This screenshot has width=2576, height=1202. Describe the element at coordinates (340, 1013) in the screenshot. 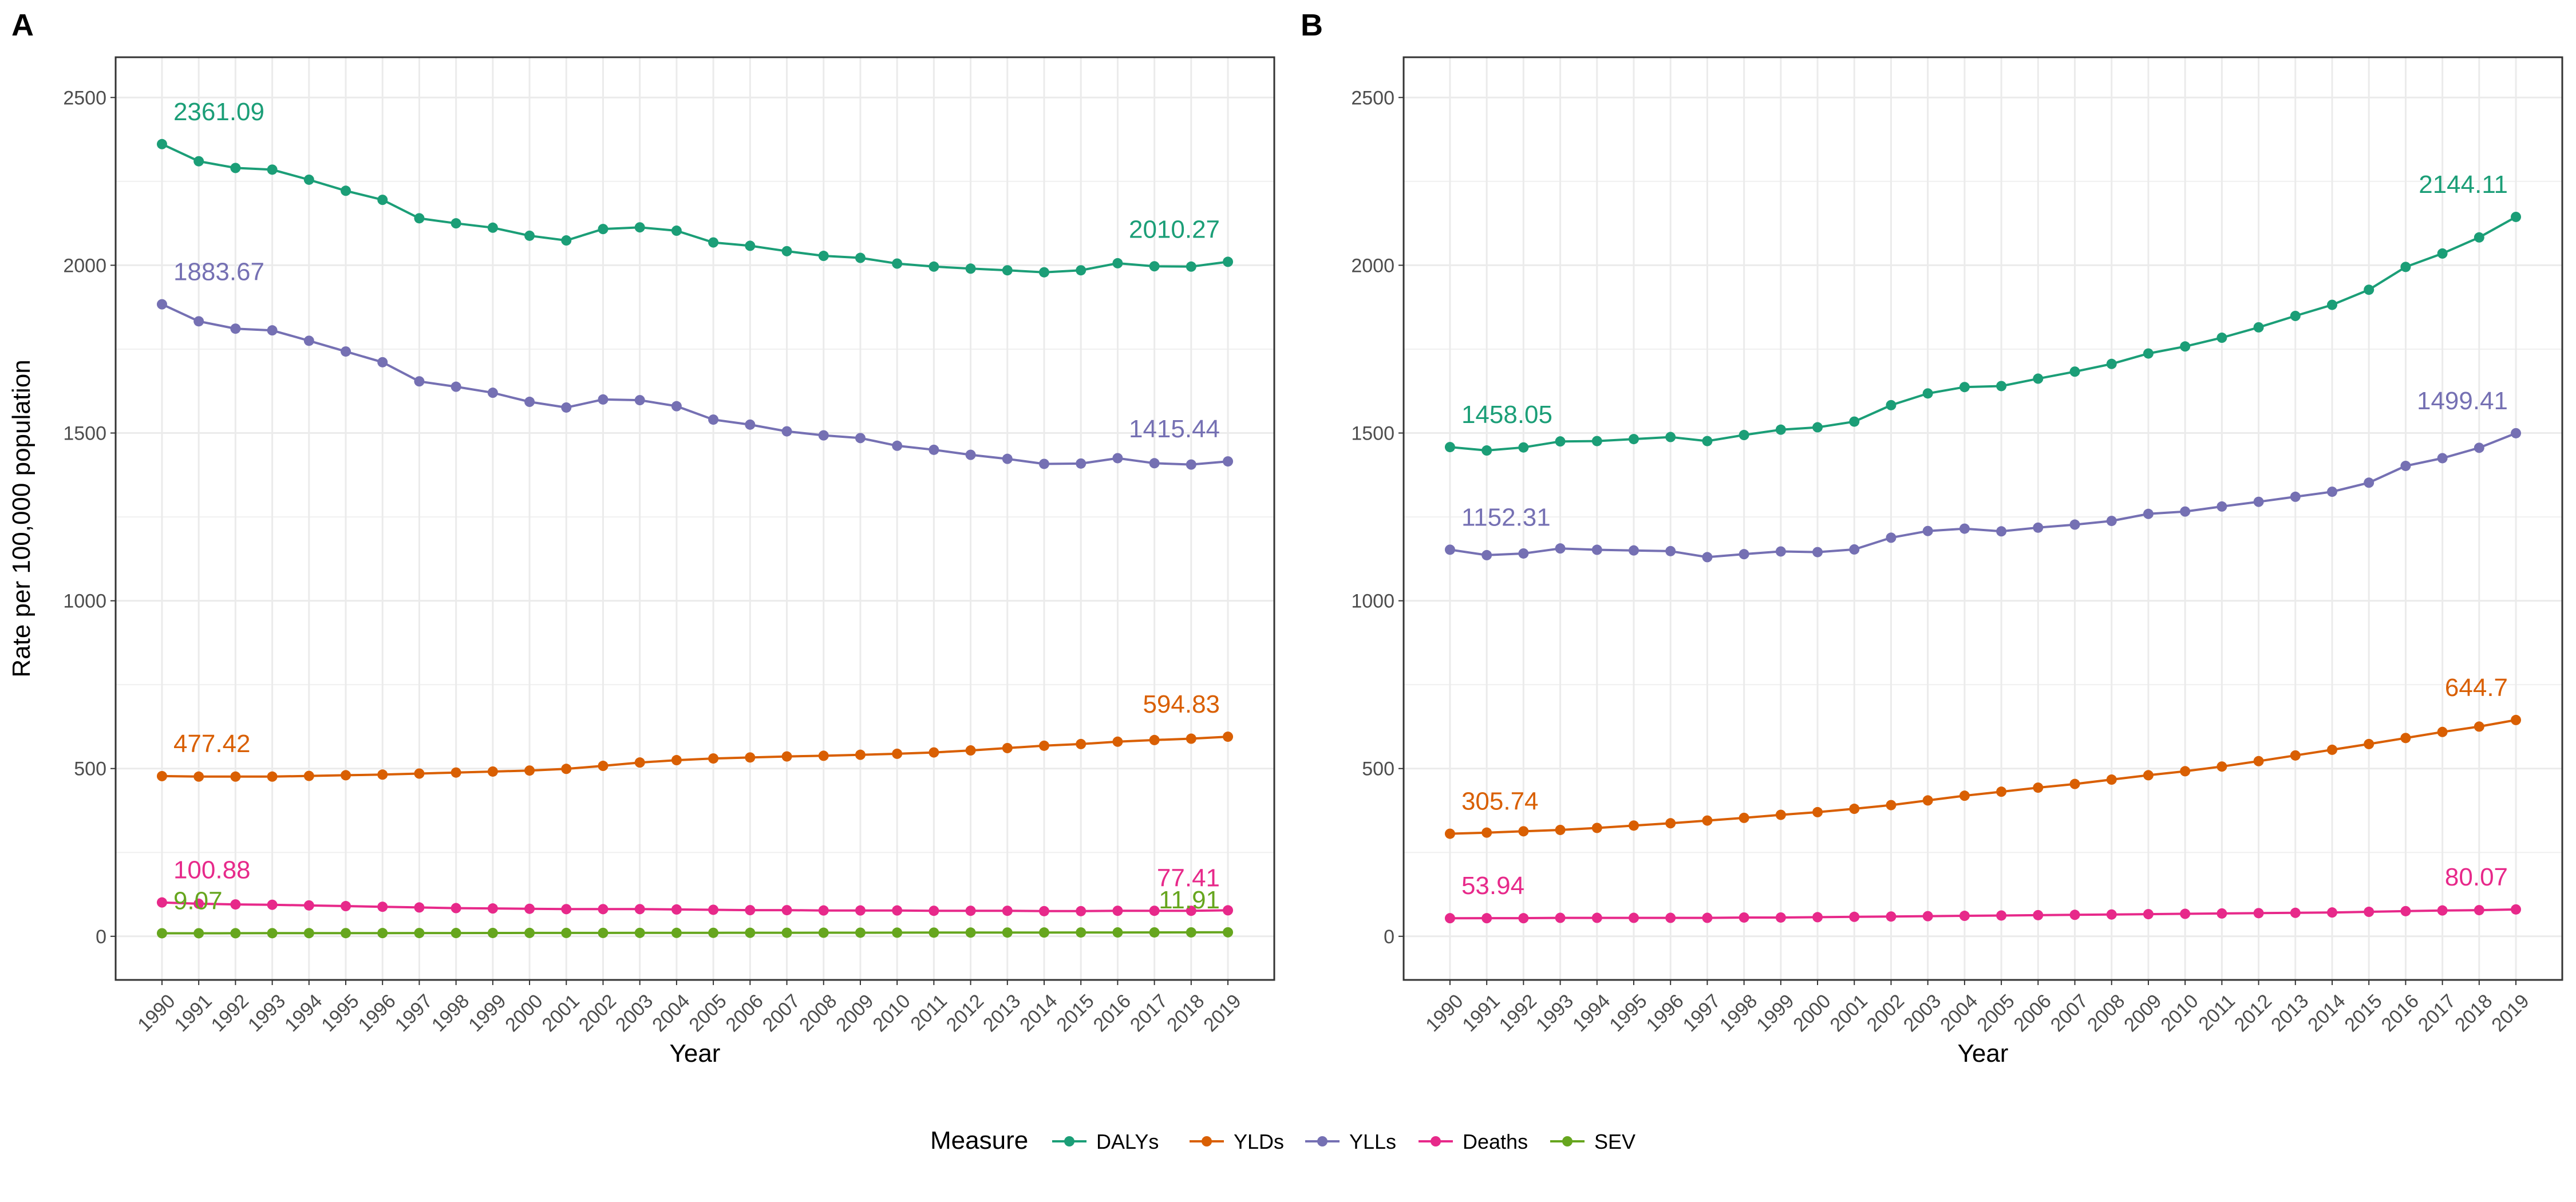

I see `x-tick-label: 1995` at that location.